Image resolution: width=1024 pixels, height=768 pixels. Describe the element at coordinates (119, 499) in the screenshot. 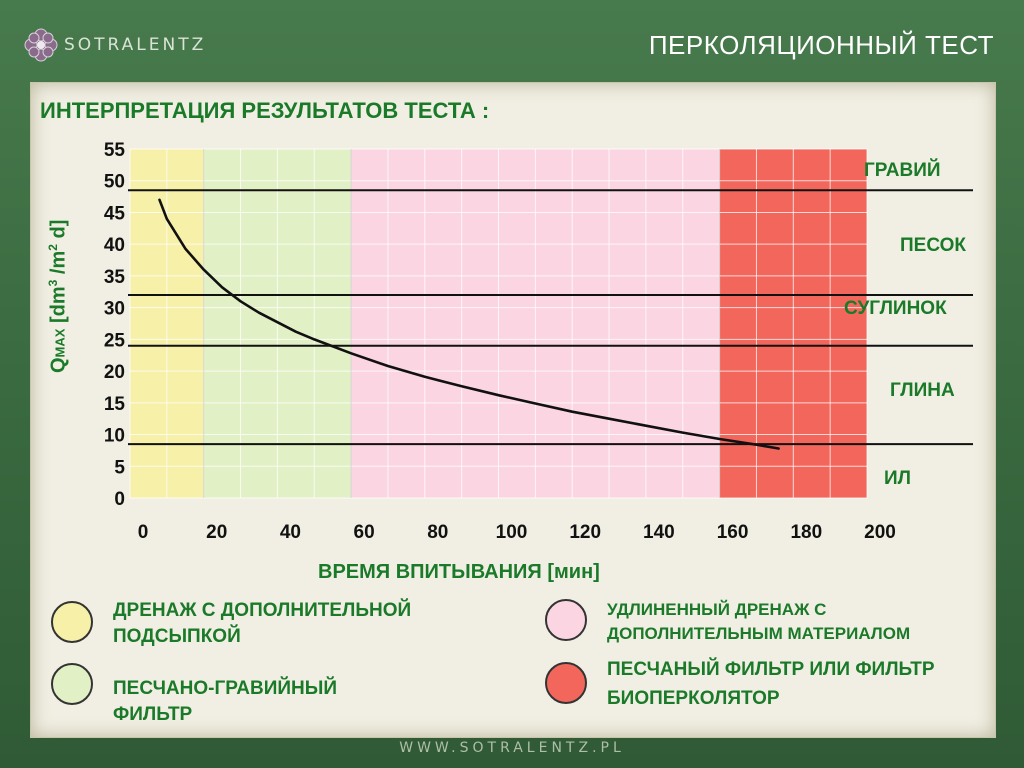

I see `y-tick-label: 0` at that location.